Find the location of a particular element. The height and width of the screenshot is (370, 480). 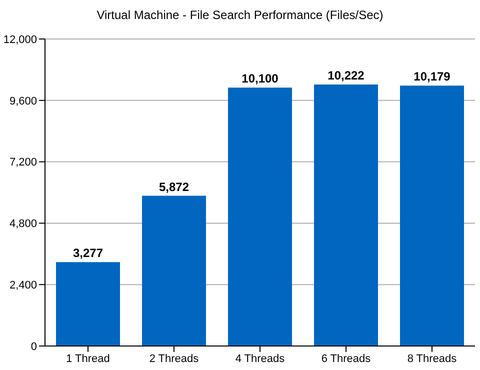

x-tick-label: 6 Threads is located at coordinates (346, 358).